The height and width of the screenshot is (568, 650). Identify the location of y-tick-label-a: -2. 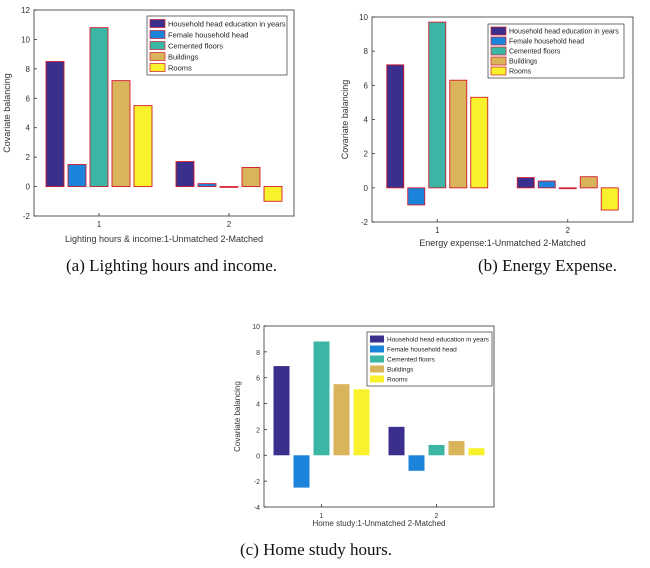
(27, 216).